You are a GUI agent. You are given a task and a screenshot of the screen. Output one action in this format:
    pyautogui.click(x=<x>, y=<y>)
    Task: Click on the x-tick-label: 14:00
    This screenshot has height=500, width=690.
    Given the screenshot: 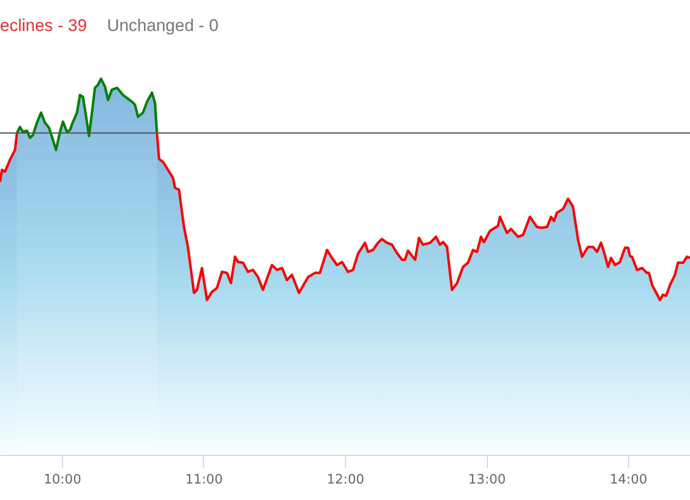 What is the action you would take?
    pyautogui.click(x=629, y=480)
    